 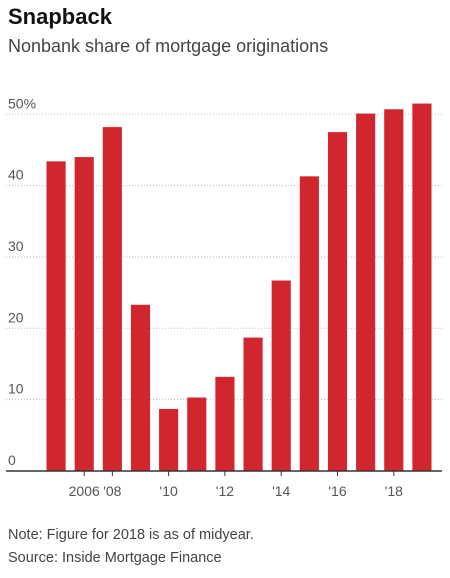 I want to click on x-tick-label: 2006, so click(x=84, y=491).